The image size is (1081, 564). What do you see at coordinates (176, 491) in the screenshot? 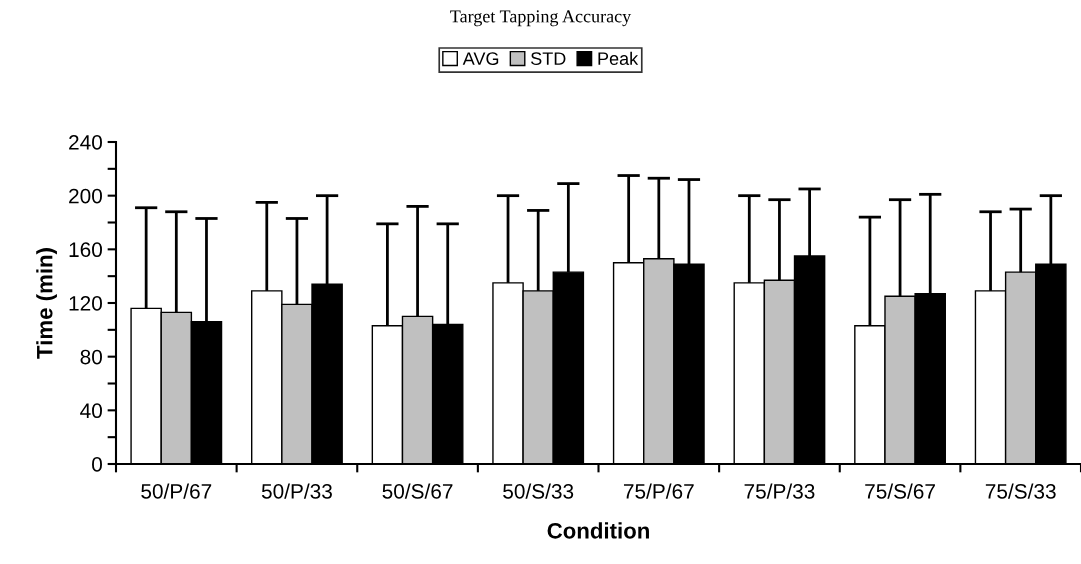
I see `x-tick-label: 50/P/67` at bounding box center [176, 491].